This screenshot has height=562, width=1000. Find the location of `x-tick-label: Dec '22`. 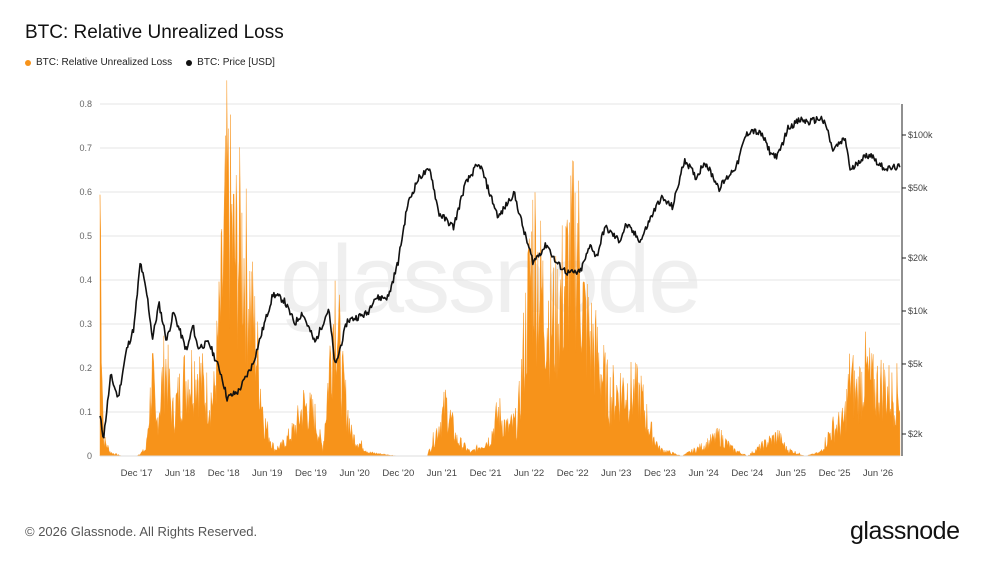

x-tick-label: Dec '22 is located at coordinates (573, 473).